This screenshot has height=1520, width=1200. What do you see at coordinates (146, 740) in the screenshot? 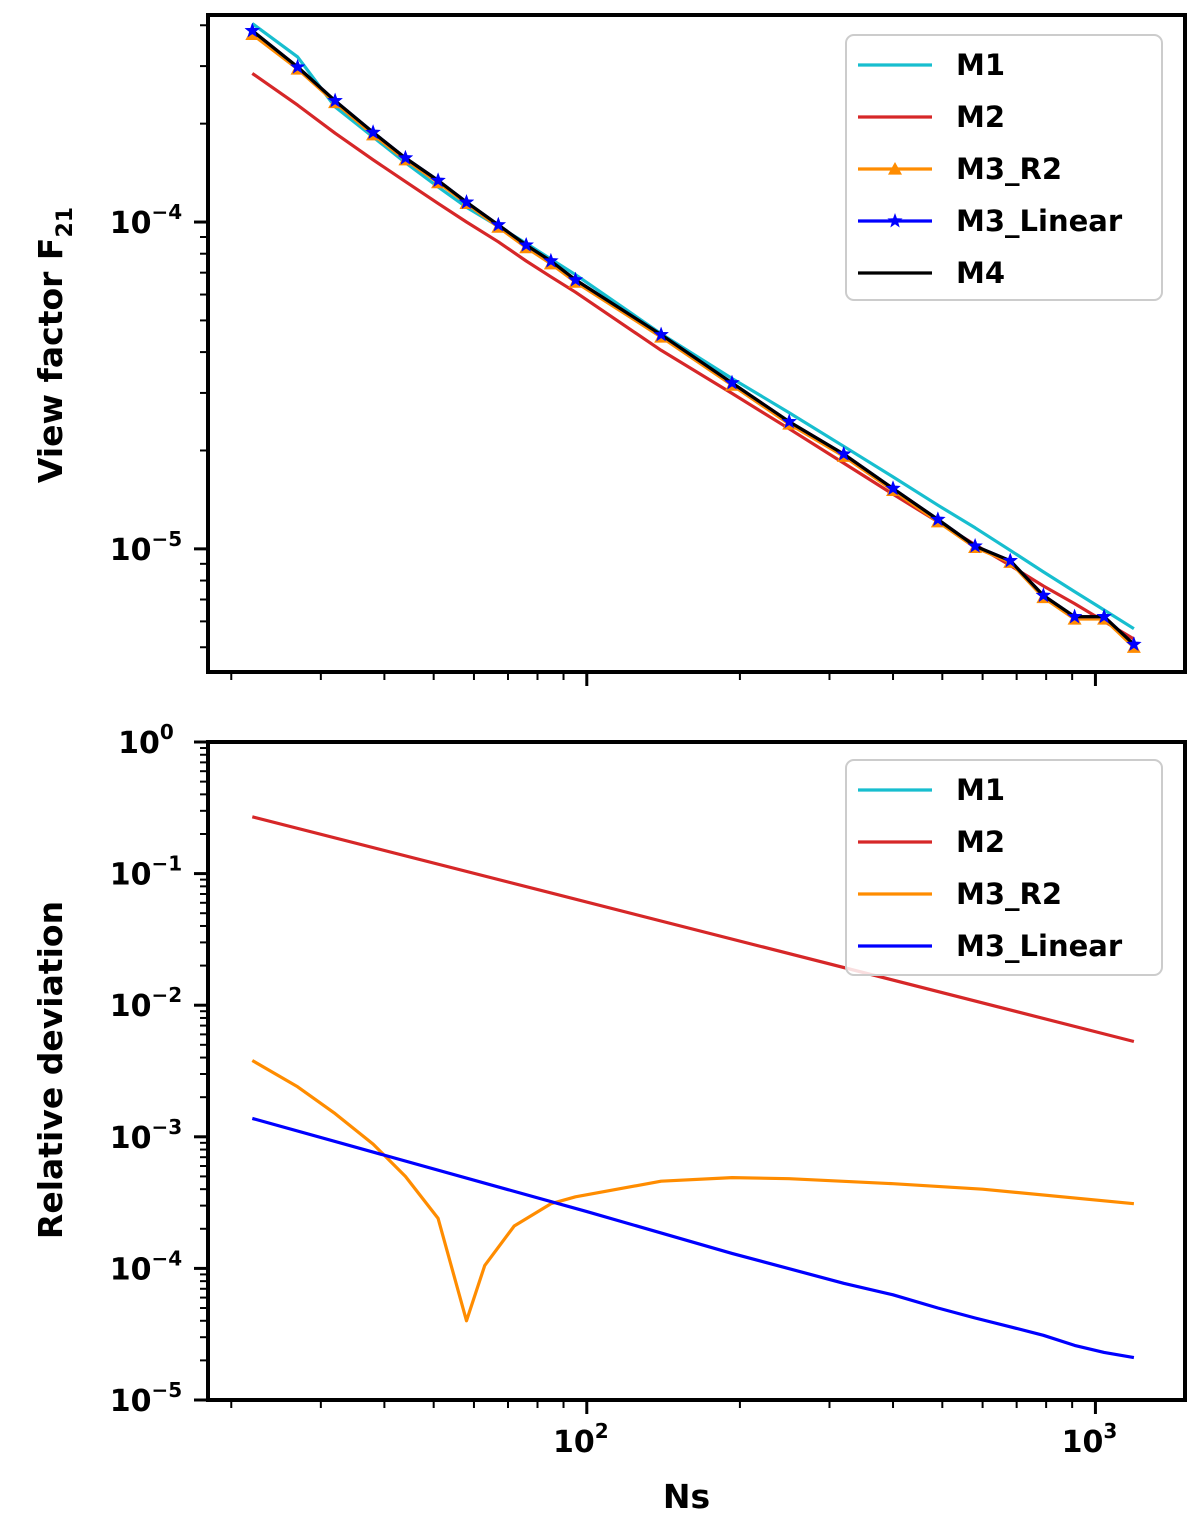
I see `y-tick-label: 10⁰` at bounding box center [146, 740].